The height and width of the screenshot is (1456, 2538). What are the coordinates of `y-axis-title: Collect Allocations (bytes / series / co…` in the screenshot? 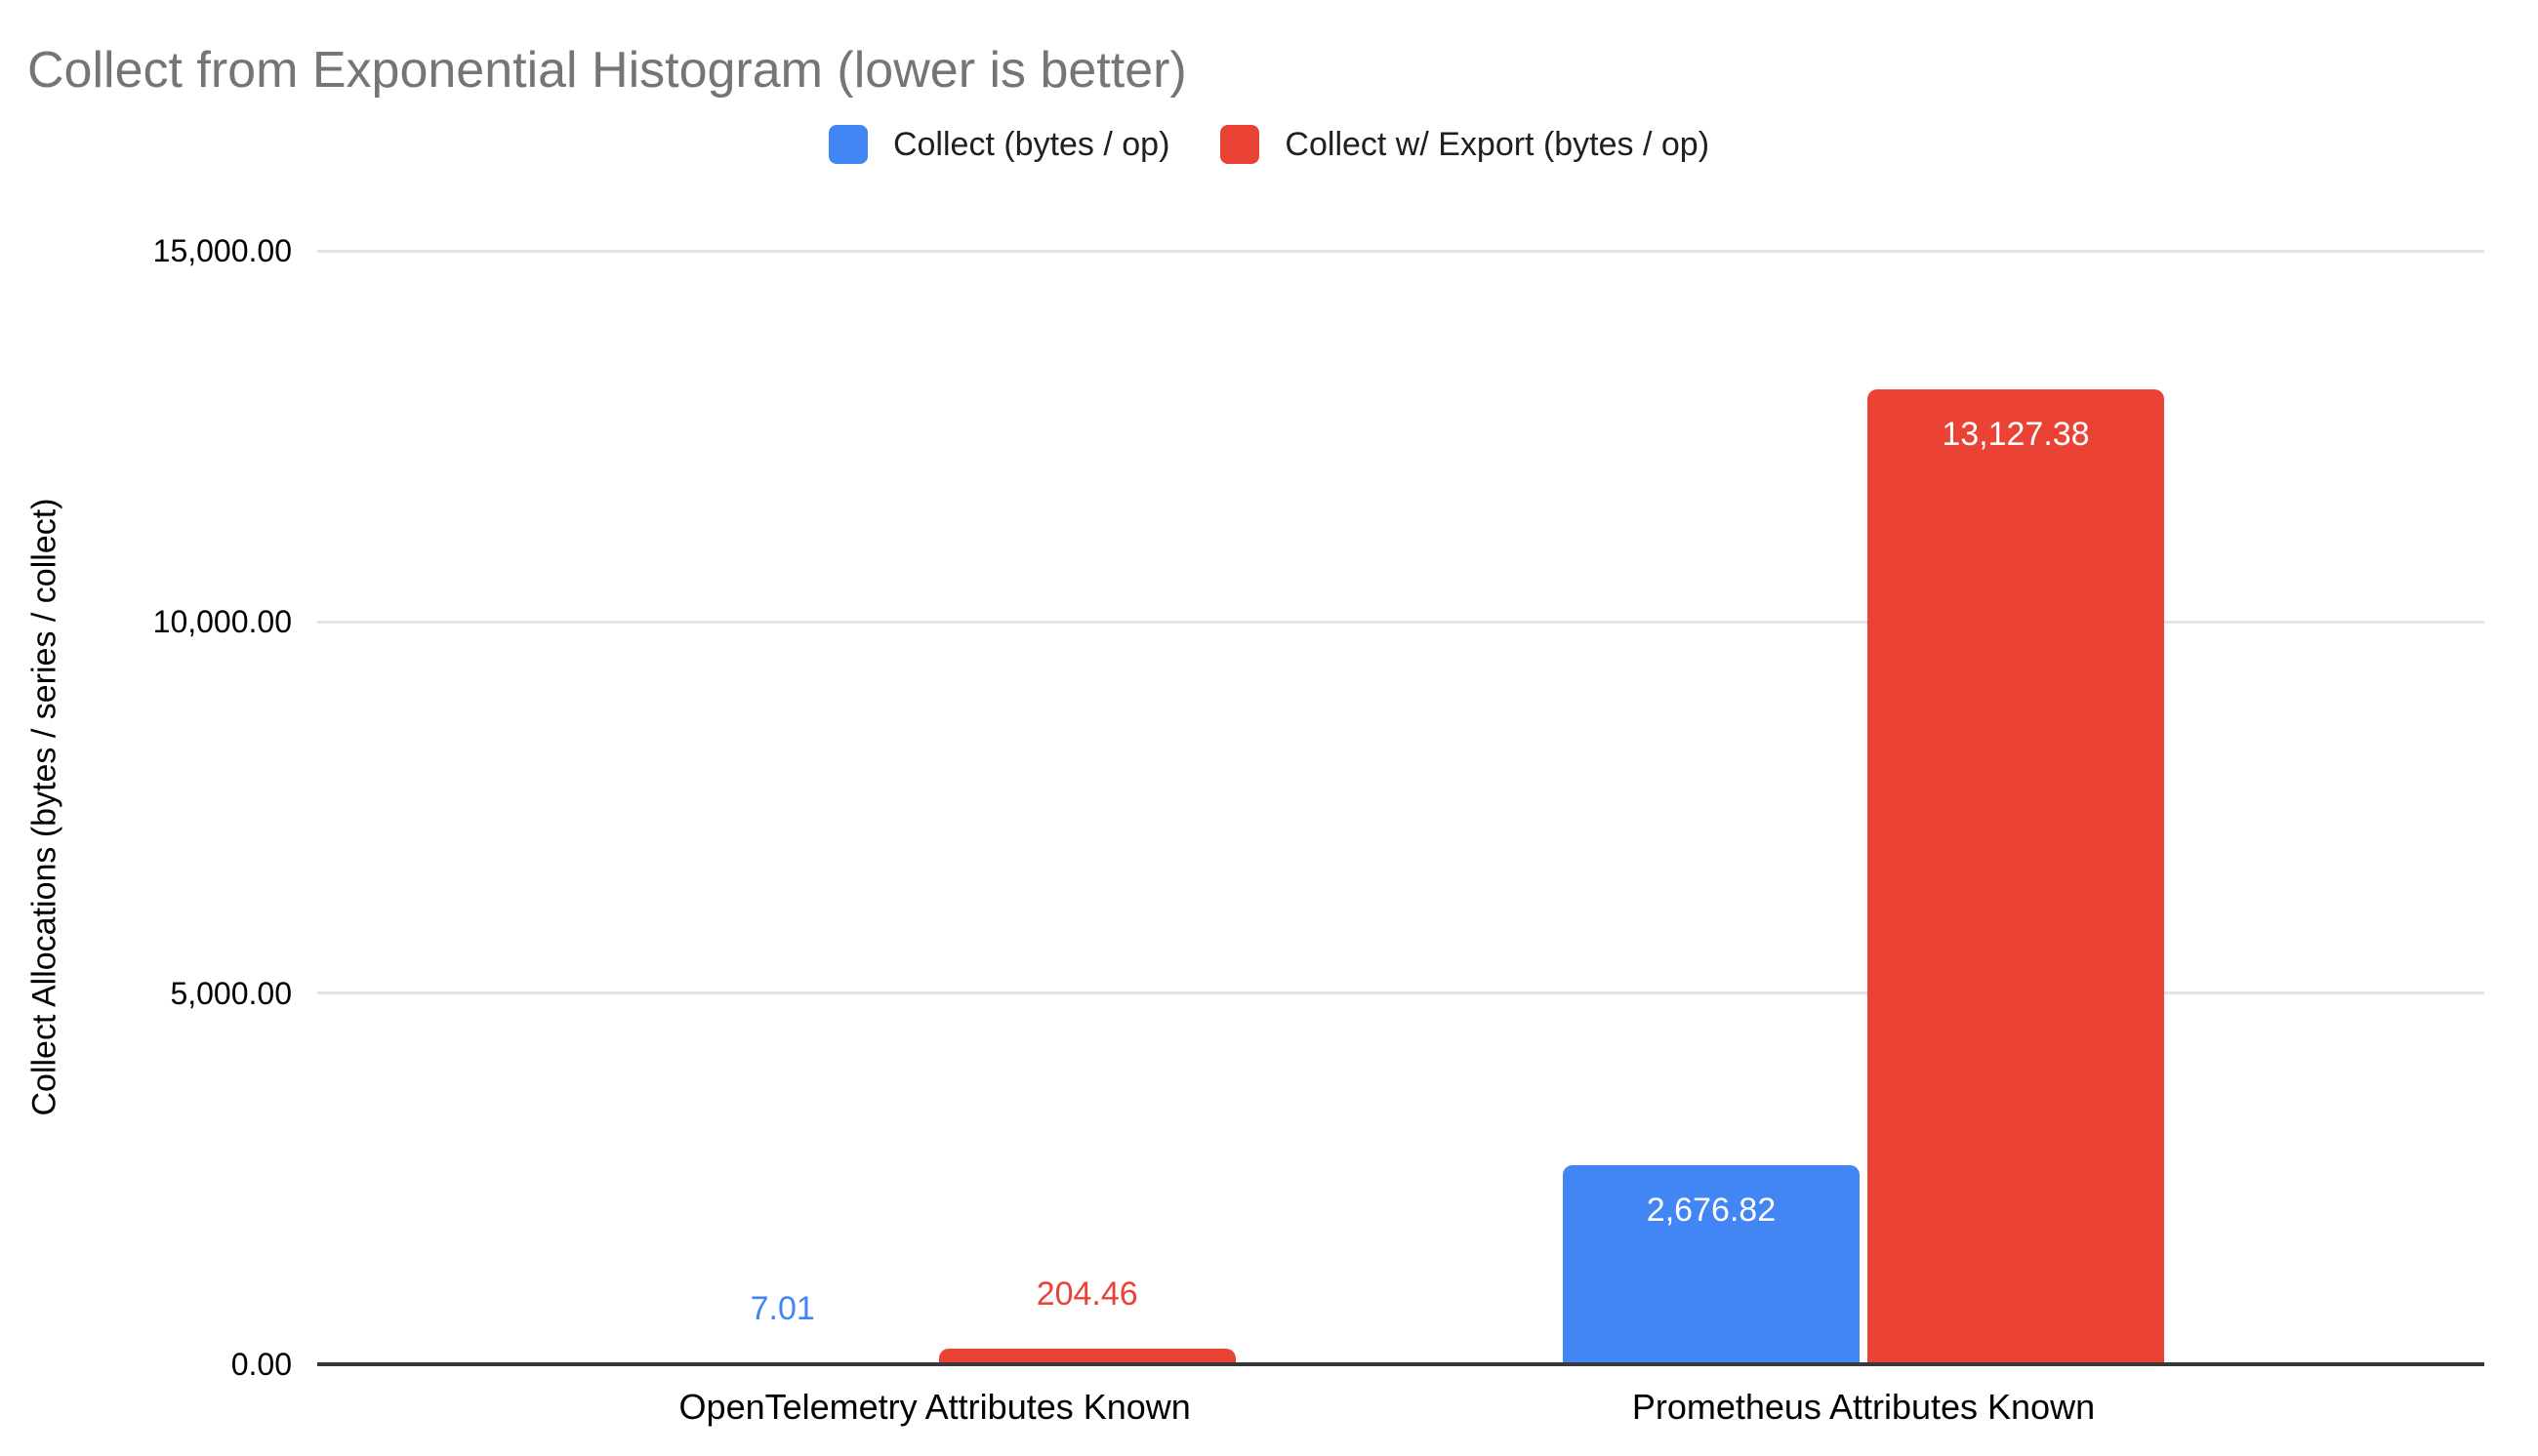 It's located at (44, 807).